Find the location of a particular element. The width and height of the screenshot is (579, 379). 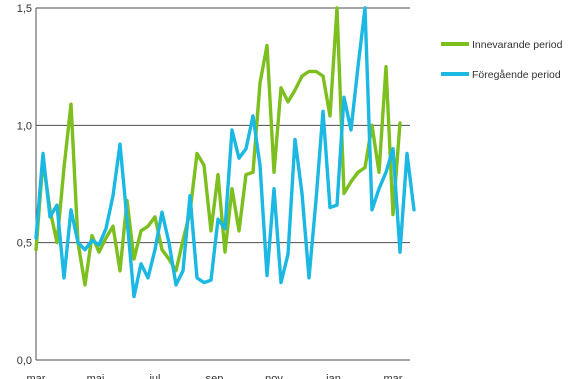

x-tick-label: sep is located at coordinates (215, 376).